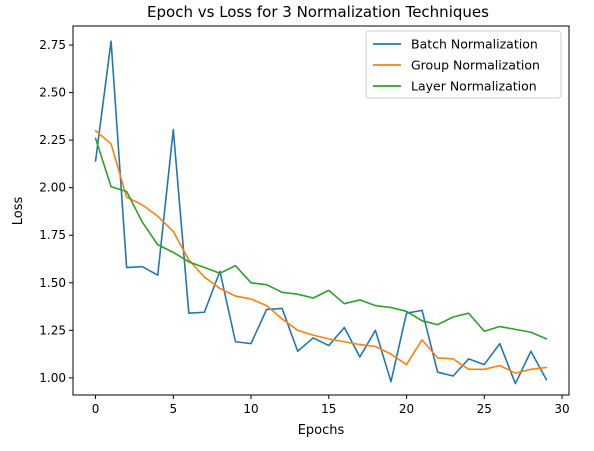 This screenshot has width=594, height=451. I want to click on y-tick-label: 2.00, so click(52, 188).